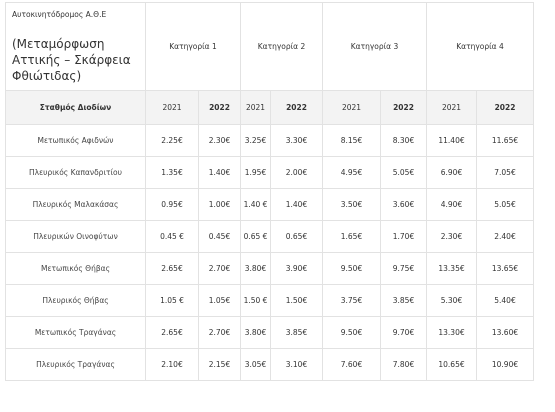 This screenshot has height=412, width=555. I want to click on station-name-cell: Πλευρικός Θήβας, so click(75, 300).